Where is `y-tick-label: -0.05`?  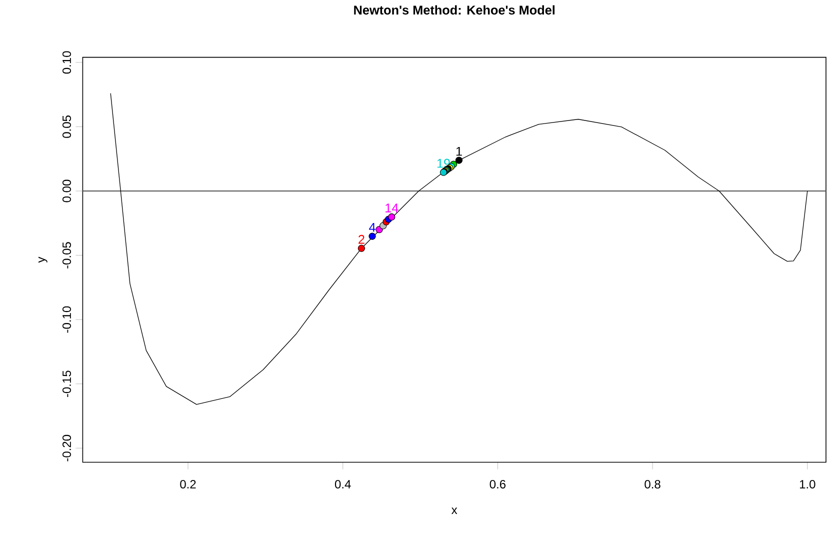
y-tick-label: -0.05 is located at coordinates (67, 255).